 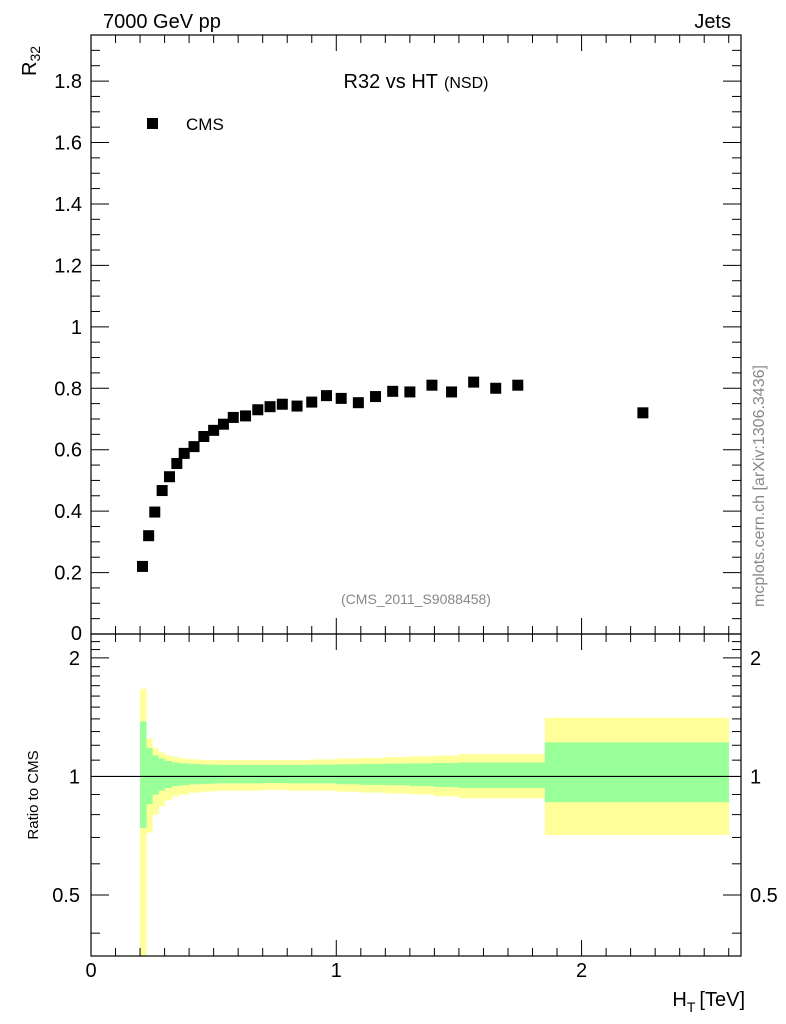 I want to click on legend: CMS, so click(x=185, y=124).